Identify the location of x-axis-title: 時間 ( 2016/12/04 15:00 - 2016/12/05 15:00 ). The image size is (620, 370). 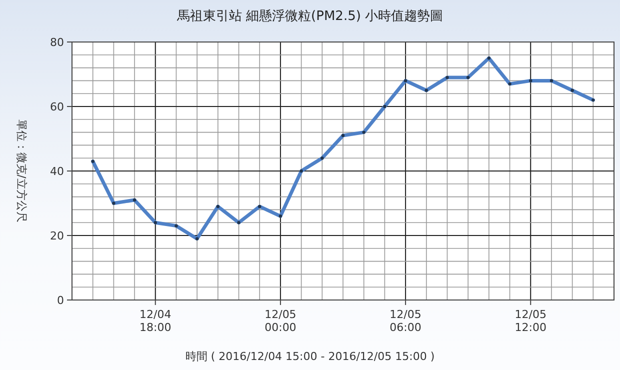
(310, 356).